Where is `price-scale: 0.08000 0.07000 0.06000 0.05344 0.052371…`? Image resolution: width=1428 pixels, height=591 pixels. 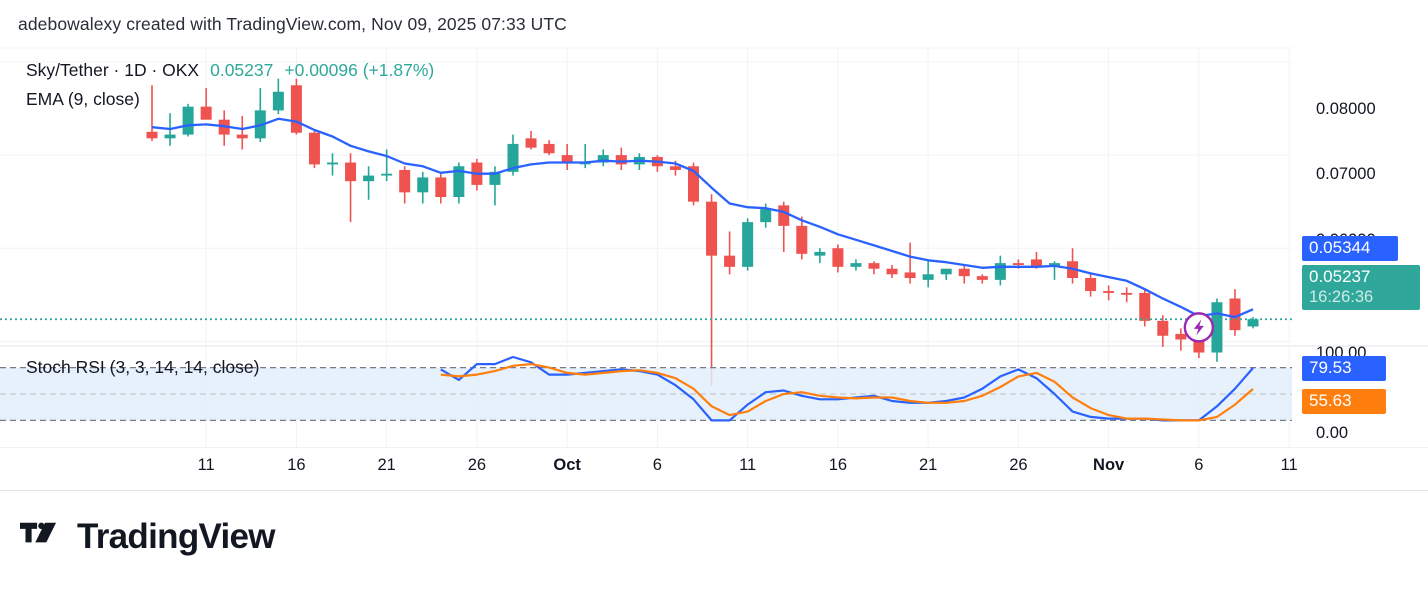 price-scale: 0.08000 0.07000 0.06000 0.05344 0.052371… is located at coordinates (1360, 246).